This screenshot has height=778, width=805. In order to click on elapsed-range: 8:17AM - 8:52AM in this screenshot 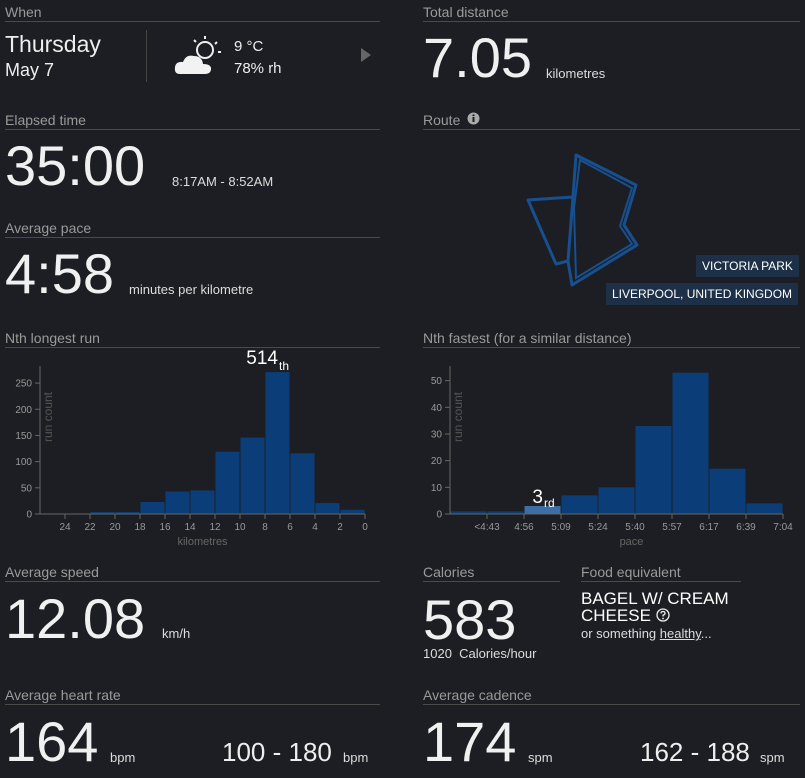, I will do `click(223, 181)`.